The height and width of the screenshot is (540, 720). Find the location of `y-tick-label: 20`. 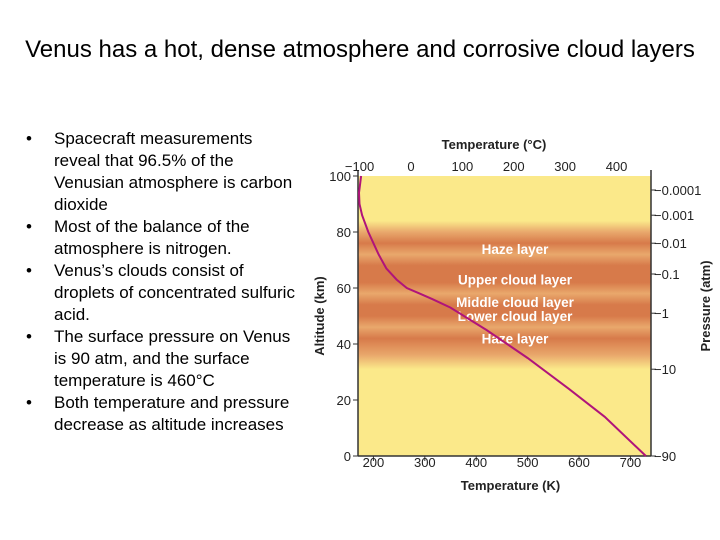

y-tick-label: 20 is located at coordinates (344, 400).